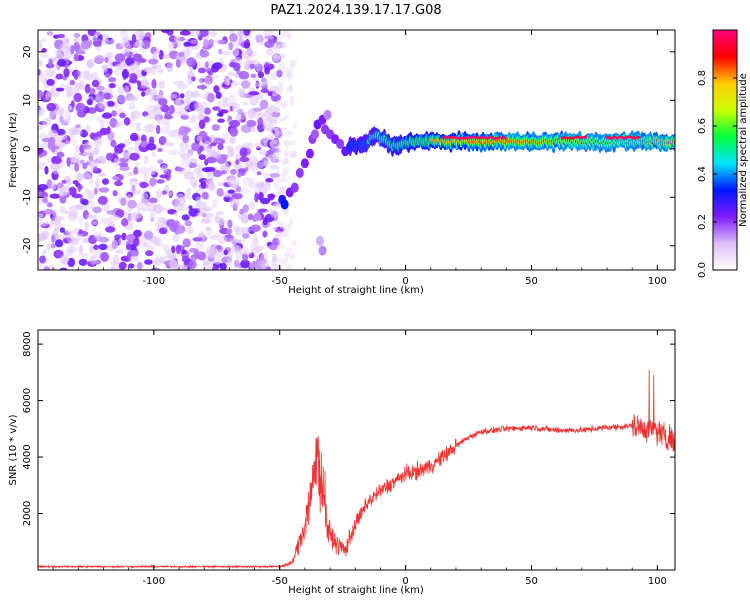  I want to click on colorbar-ticks: 0.0 0.2 0.4 0.6 0.8, so click(717, 174).